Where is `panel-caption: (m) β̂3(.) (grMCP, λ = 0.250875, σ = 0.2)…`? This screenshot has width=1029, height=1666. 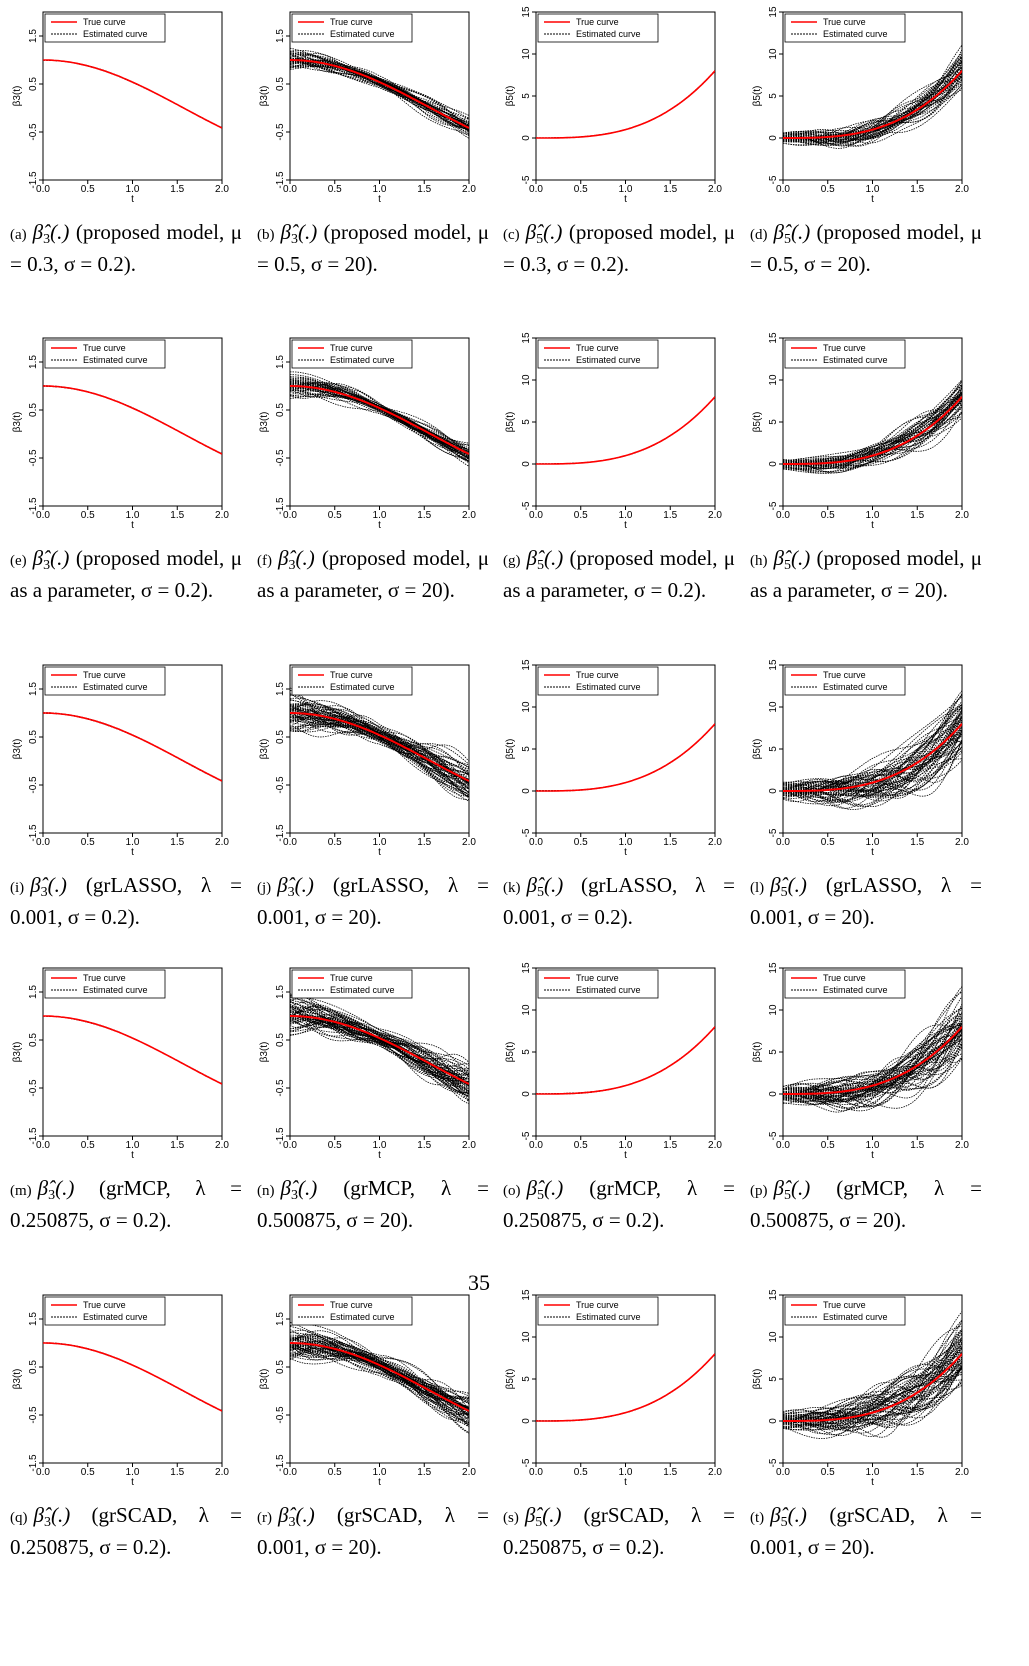 panel-caption: (m) β̂3(.) (grMCP, λ = 0.250875, σ = 0.2)… is located at coordinates (126, 1204).